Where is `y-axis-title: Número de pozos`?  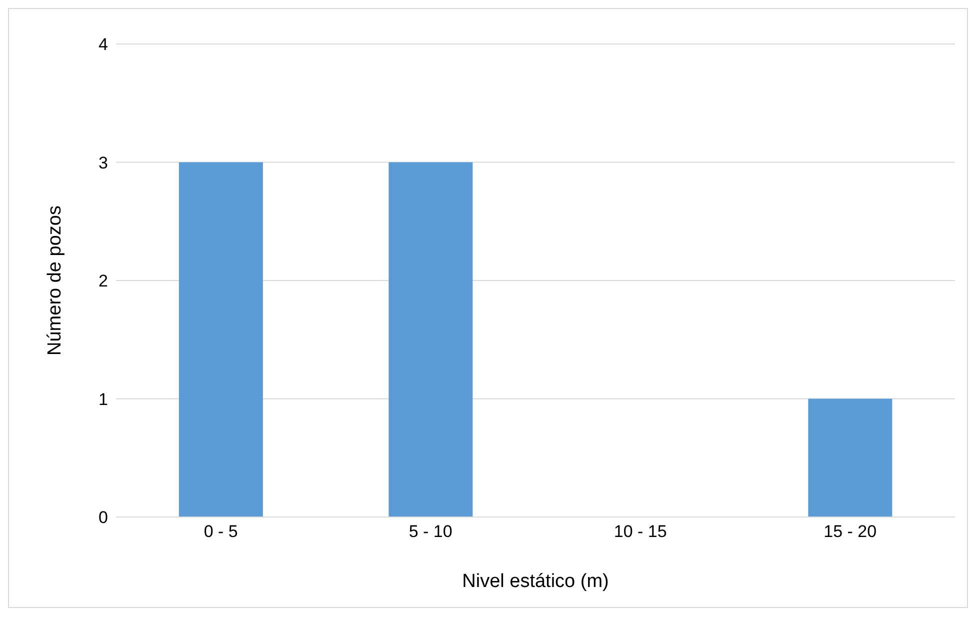
y-axis-title: Número de pozos is located at coordinates (55, 281).